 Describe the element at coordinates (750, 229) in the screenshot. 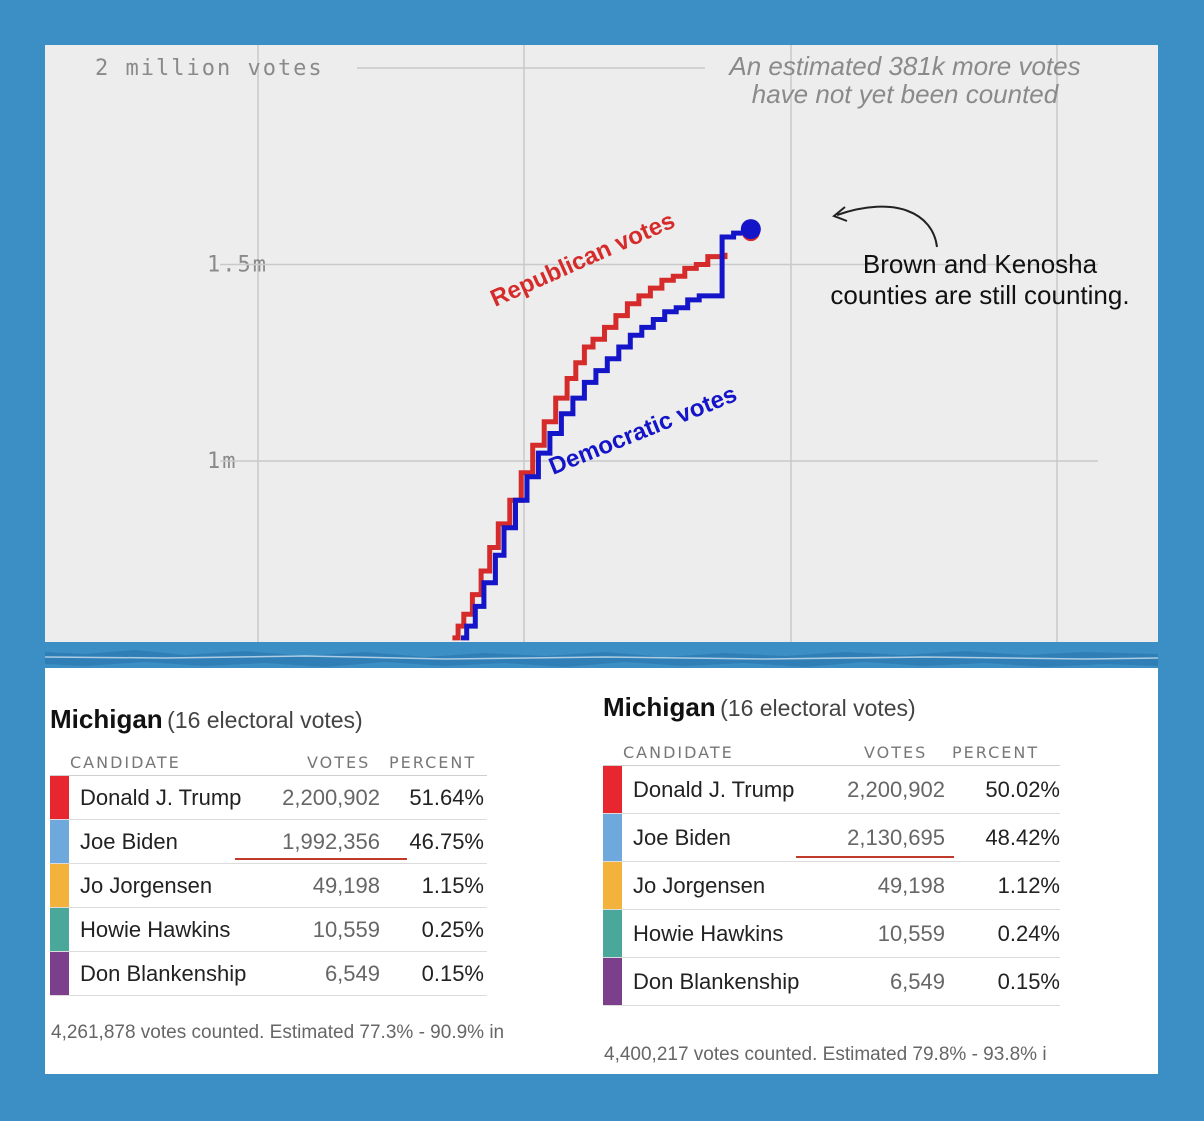

I see `democratic-endpoint-dot` at that location.